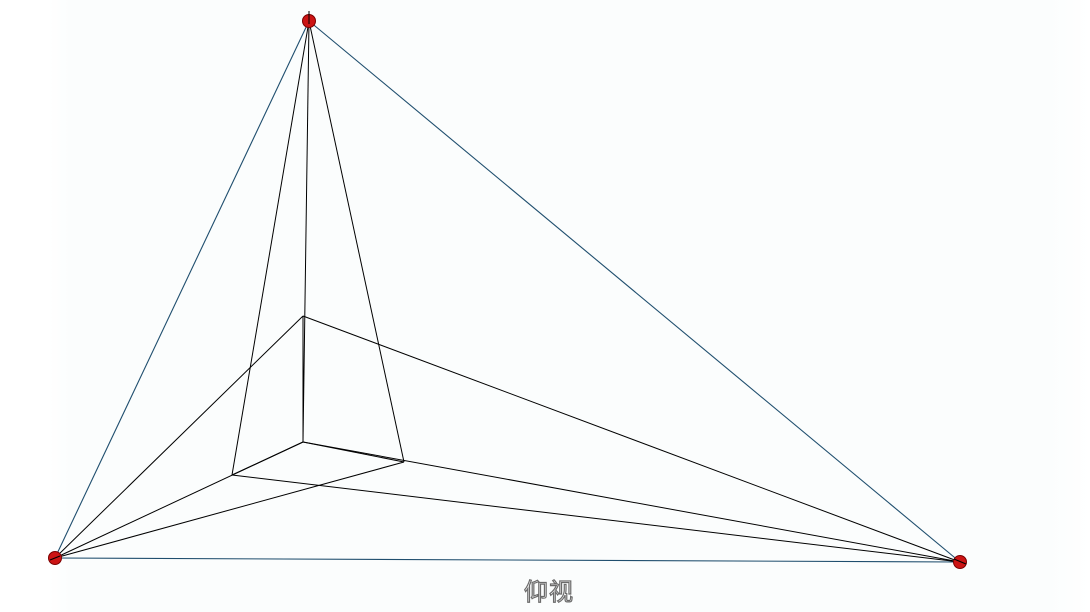 The height and width of the screenshot is (612, 1090). Describe the element at coordinates (353, 452) in the screenshot. I see `box-bottom-right-edge` at that location.